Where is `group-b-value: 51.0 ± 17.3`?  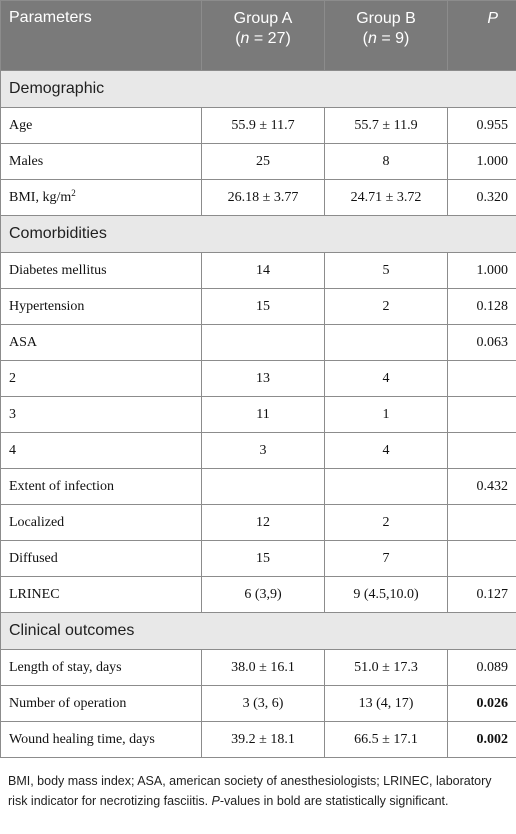
group-b-value: 51.0 ± 17.3 is located at coordinates (386, 667).